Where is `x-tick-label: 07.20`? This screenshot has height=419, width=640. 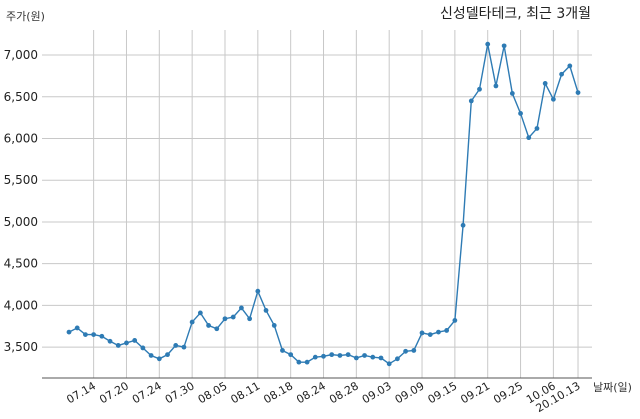 x-tick-label: 07.20 is located at coordinates (114, 392).